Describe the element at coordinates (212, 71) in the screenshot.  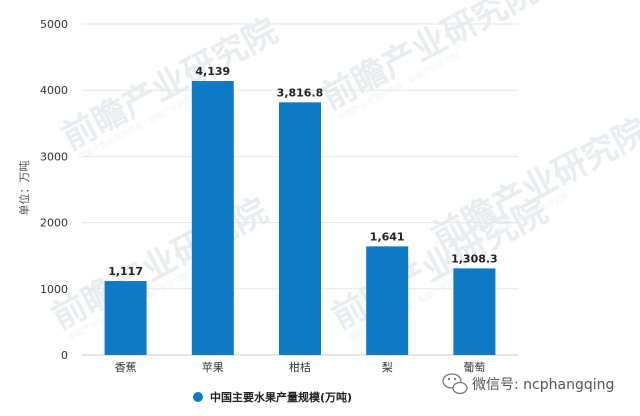
I see `data-label: 4,139` at that location.